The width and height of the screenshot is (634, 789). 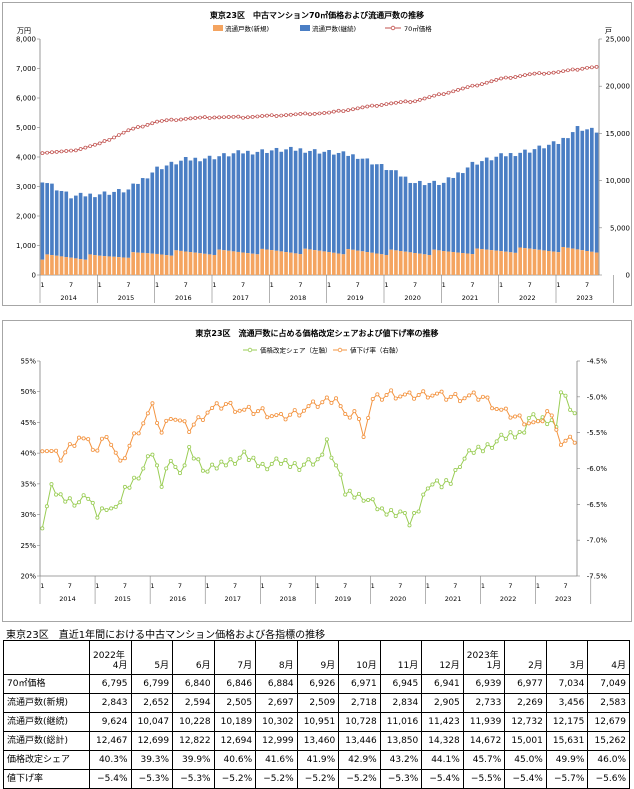 What do you see at coordinates (193, 703) in the screenshot?
I see `table-cell: 2,594` at bounding box center [193, 703].